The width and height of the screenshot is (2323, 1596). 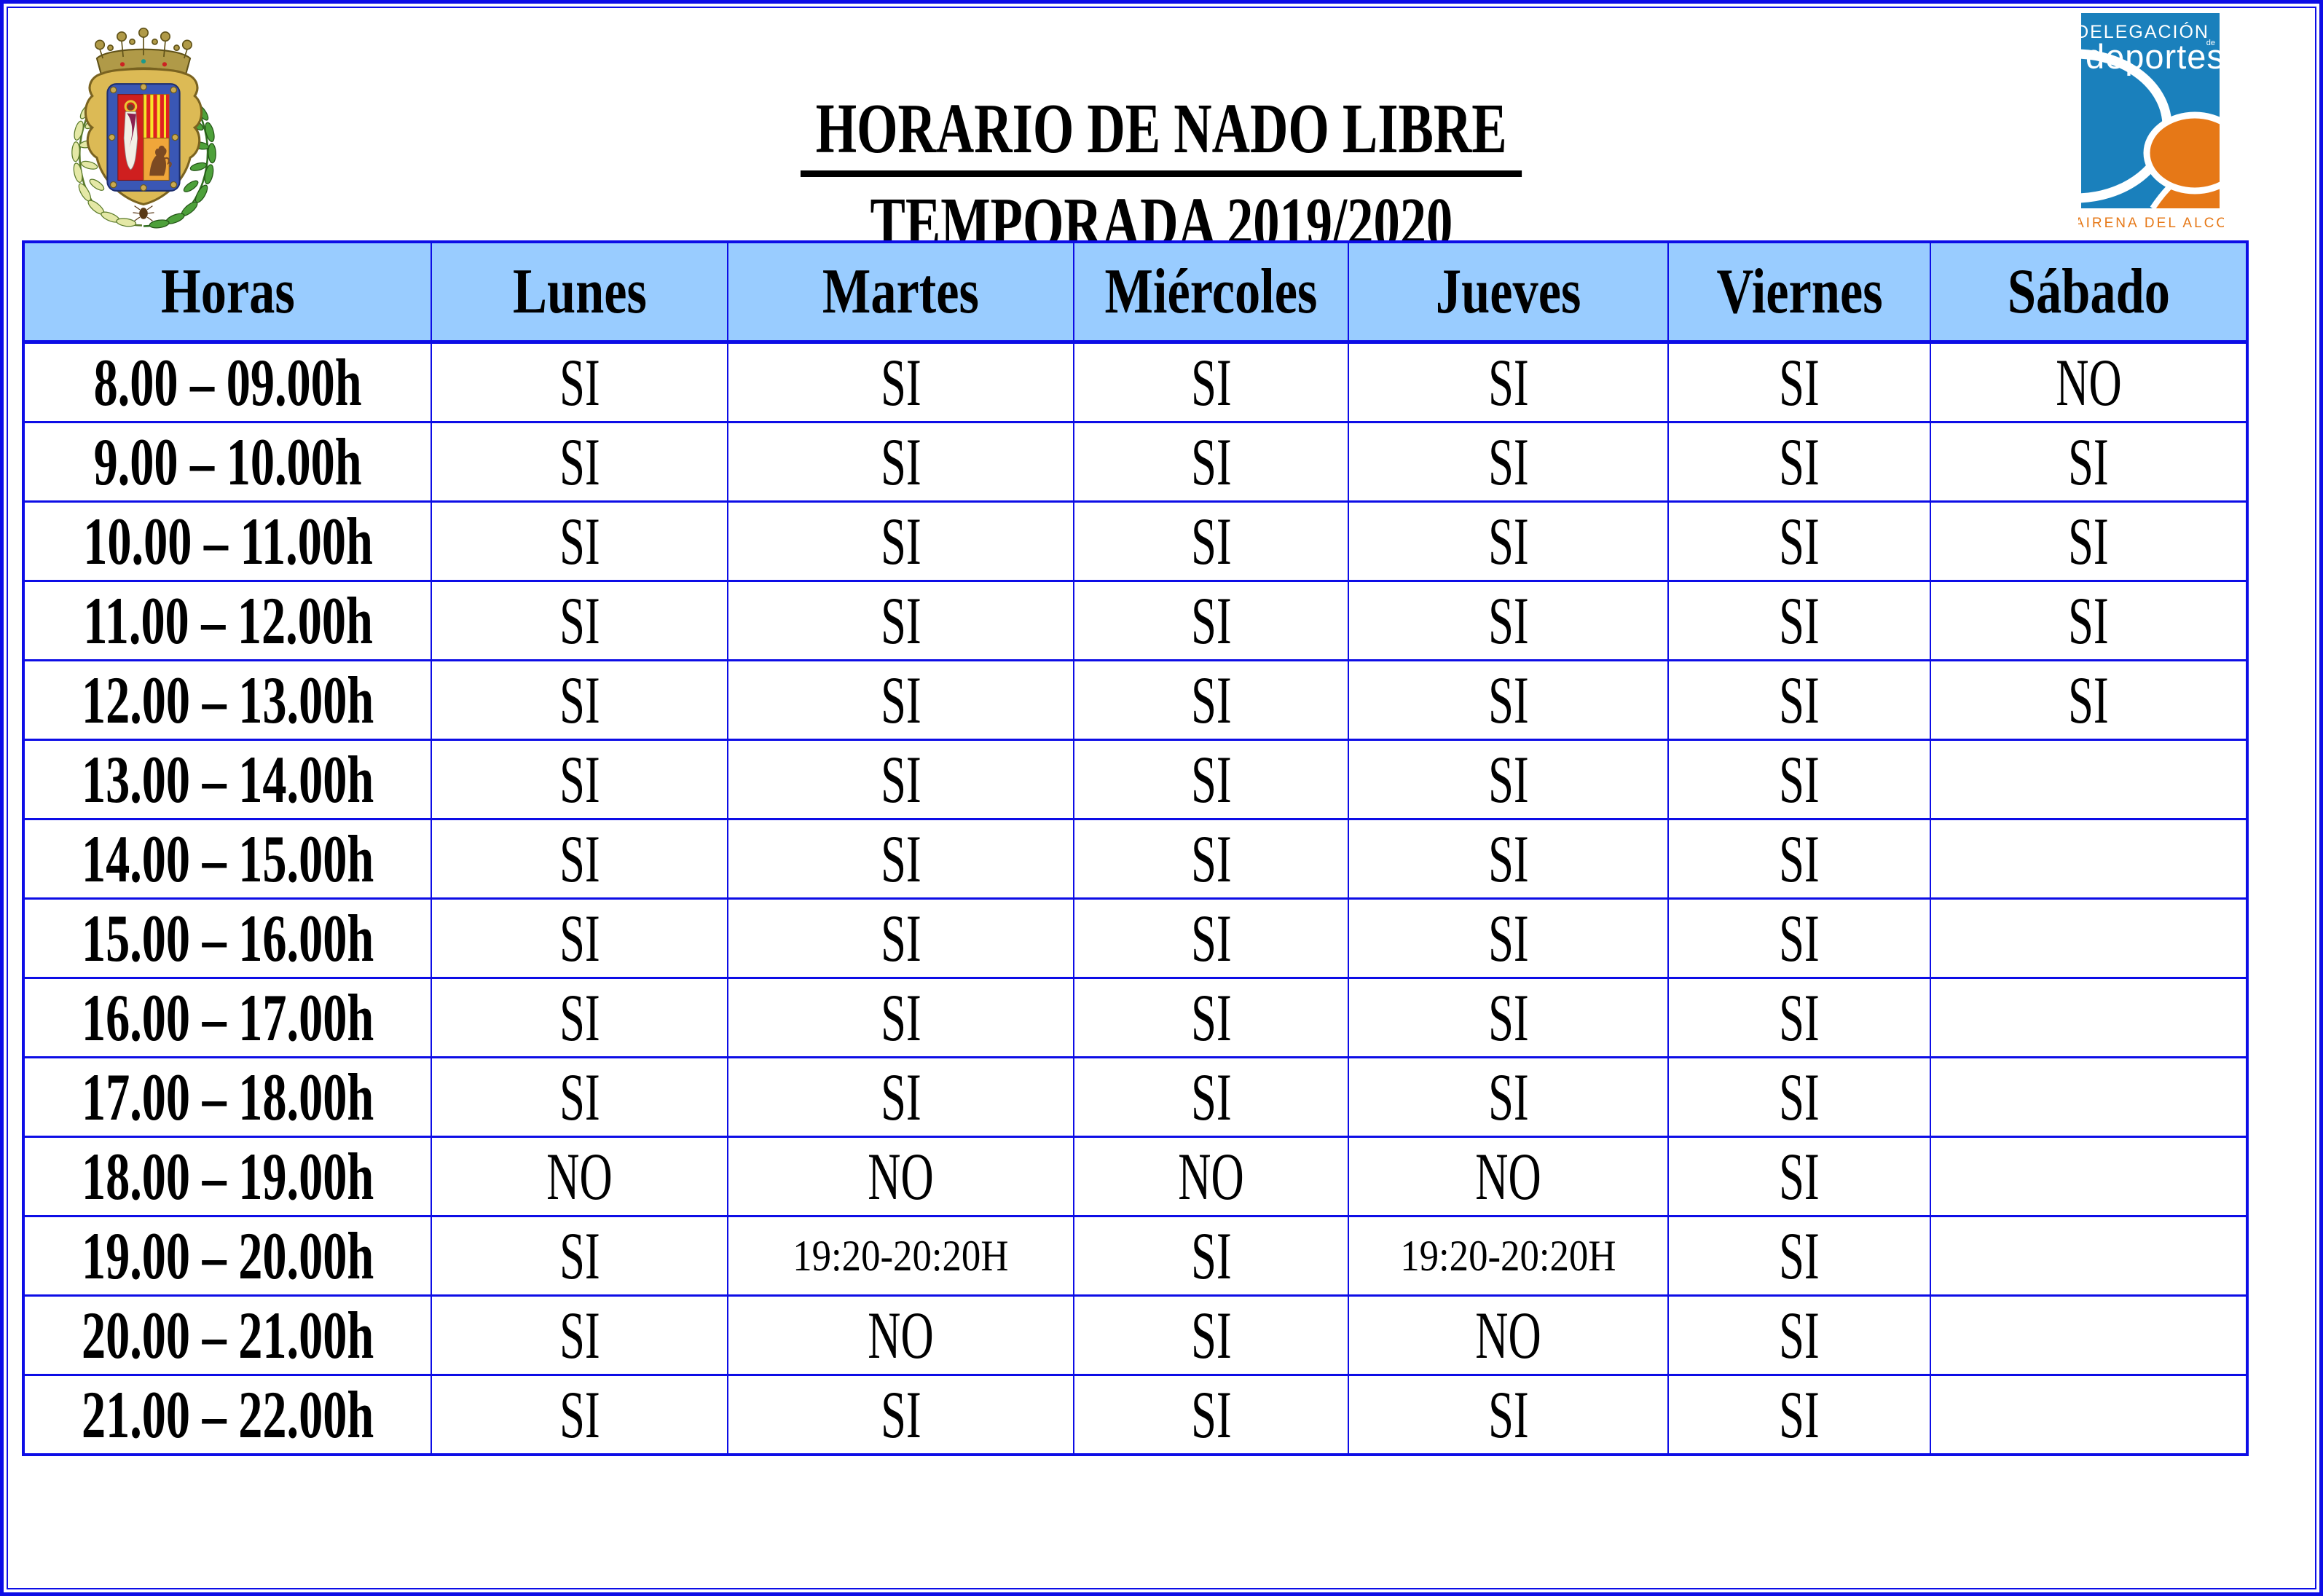 What do you see at coordinates (143, 51) in the screenshot?
I see `crown` at bounding box center [143, 51].